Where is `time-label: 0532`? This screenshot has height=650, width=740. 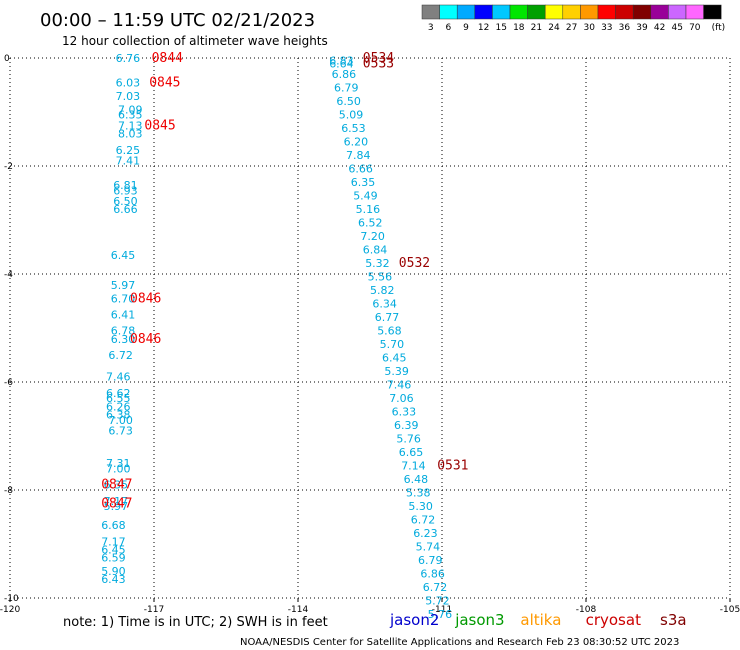 time-label: 0532 is located at coordinates (414, 263).